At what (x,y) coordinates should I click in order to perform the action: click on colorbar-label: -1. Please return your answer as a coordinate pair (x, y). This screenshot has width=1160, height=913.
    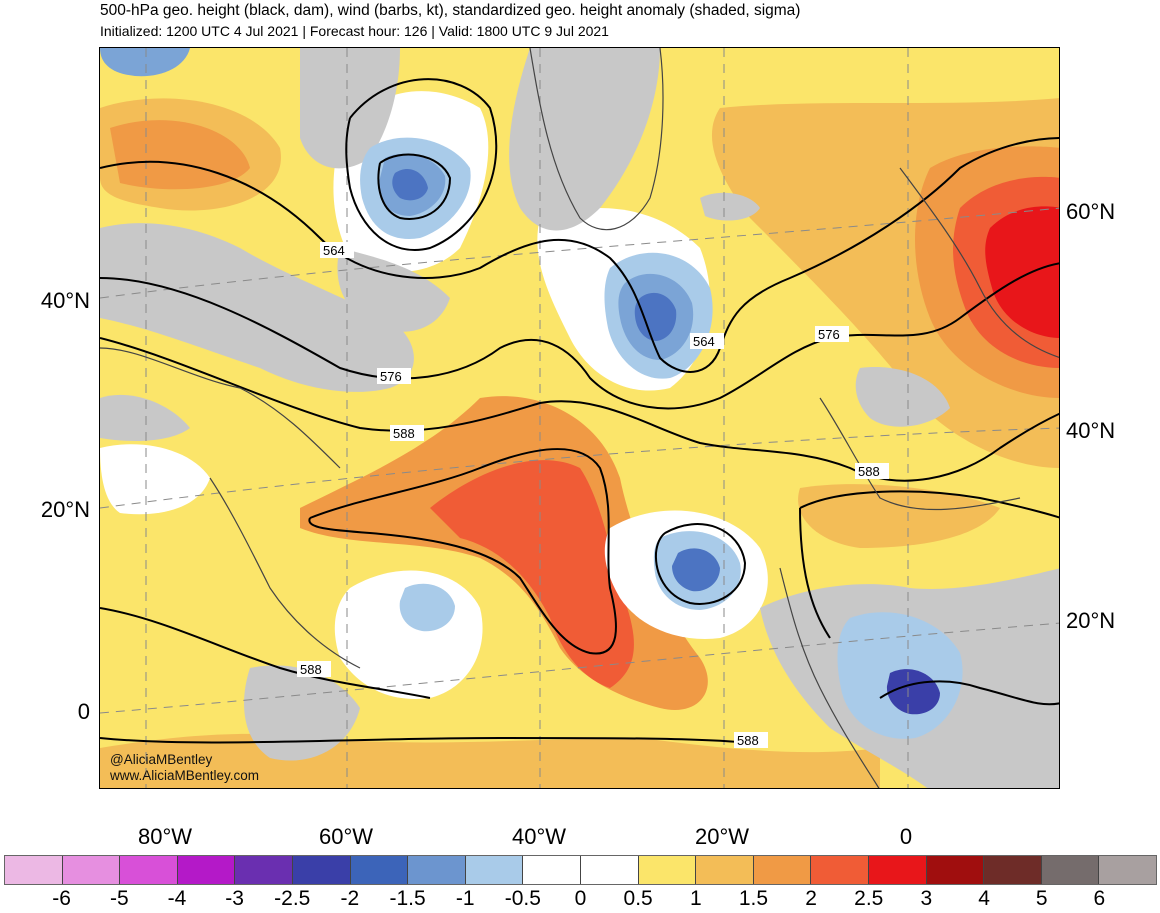
    Looking at the image, I should click on (465, 898).